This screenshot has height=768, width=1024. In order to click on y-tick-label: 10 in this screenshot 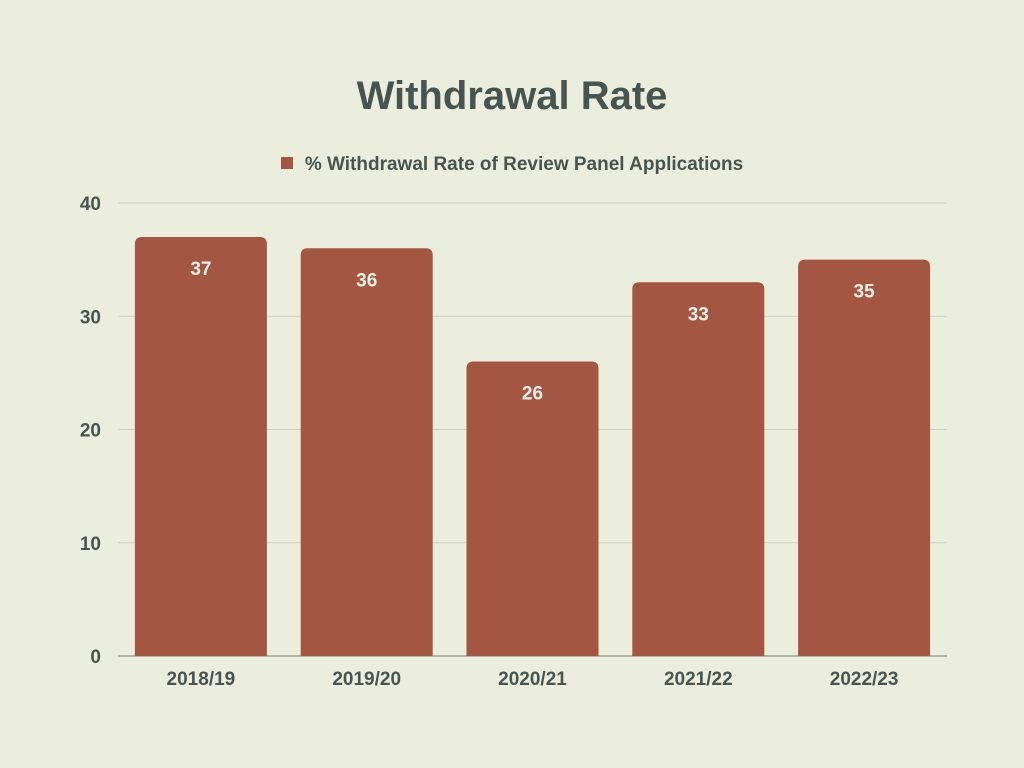, I will do `click(90, 544)`.